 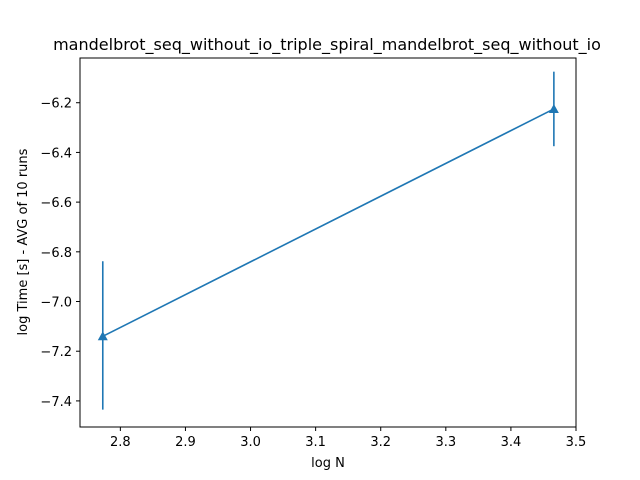 I want to click on y-axis: −7.4 −7.2 −7.0 −6.8 −6.6 −6.4 −6.2, so click(x=60, y=253).